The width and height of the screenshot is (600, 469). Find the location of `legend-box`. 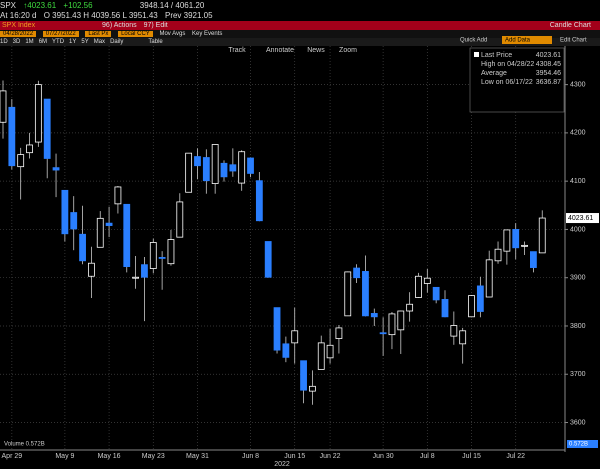

legend-box is located at coordinates (517, 80).